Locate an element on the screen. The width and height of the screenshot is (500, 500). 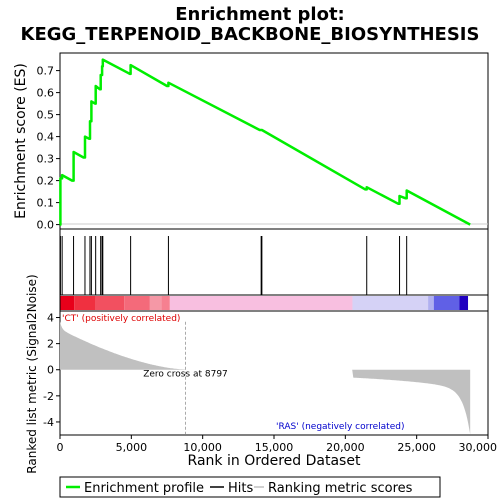
x-tick-label: 15,000 is located at coordinates (274, 447).